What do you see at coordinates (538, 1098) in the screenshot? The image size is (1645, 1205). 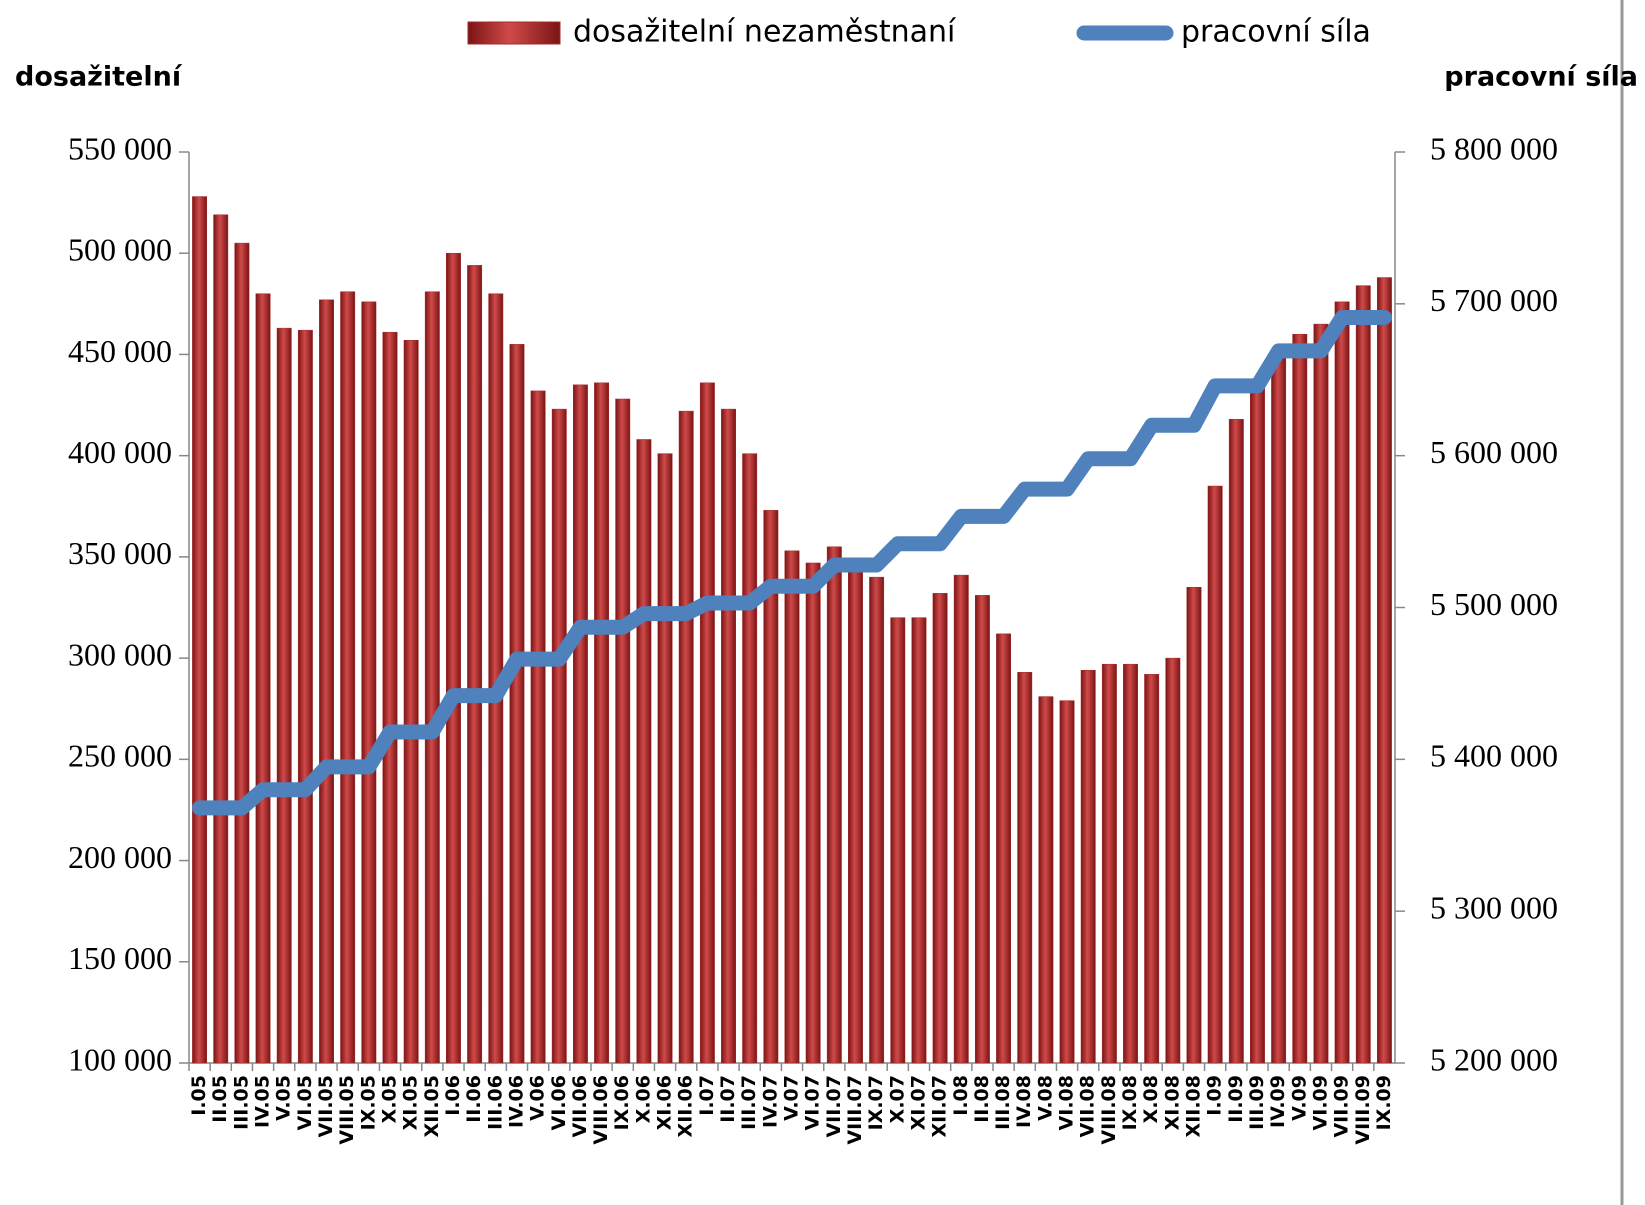 I see `x-tick-label: V.06` at bounding box center [538, 1098].